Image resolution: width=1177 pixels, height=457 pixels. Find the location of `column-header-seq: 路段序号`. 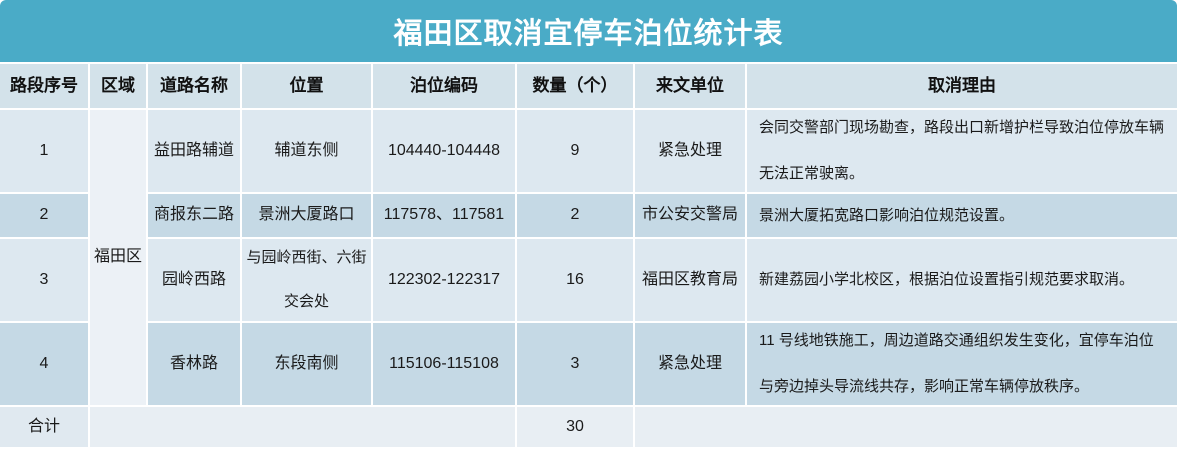

column-header-seq: 路段序号 is located at coordinates (44, 86).